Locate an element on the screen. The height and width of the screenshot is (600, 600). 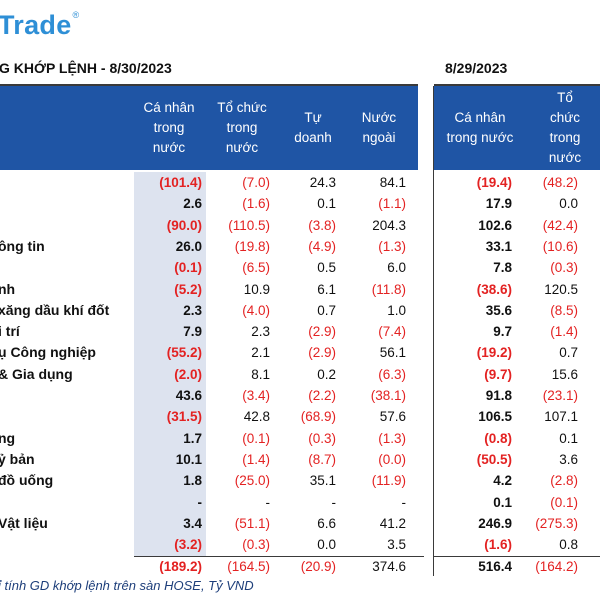
table-cell: (19.4) is located at coordinates (494, 182).